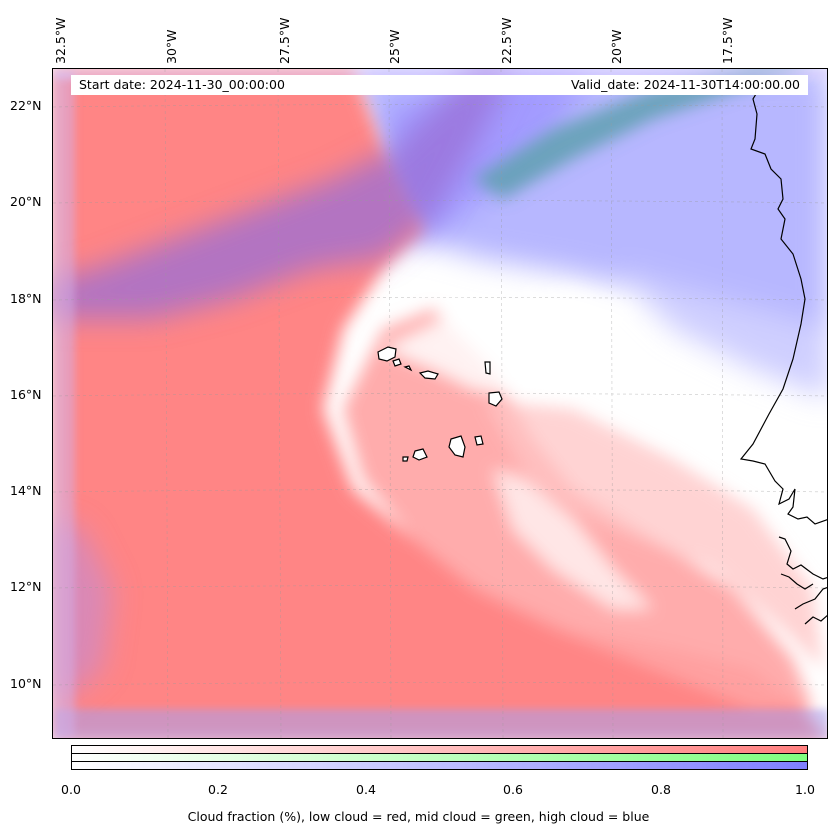 This screenshot has width=837, height=836. Describe the element at coordinates (420, 454) in the screenshot. I see `fogo-island` at that location.